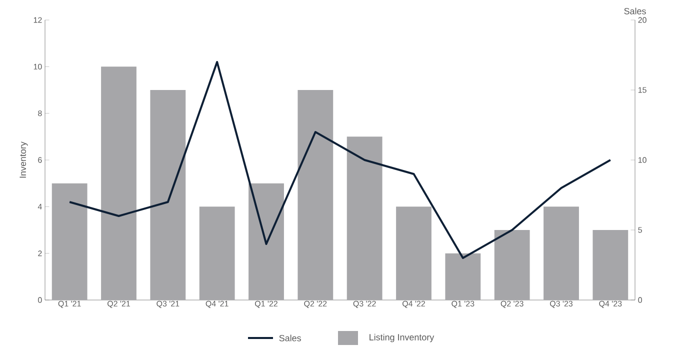 The width and height of the screenshot is (700, 350). Describe the element at coordinates (24, 160) in the screenshot. I see `y-axis-title: Inventory` at that location.